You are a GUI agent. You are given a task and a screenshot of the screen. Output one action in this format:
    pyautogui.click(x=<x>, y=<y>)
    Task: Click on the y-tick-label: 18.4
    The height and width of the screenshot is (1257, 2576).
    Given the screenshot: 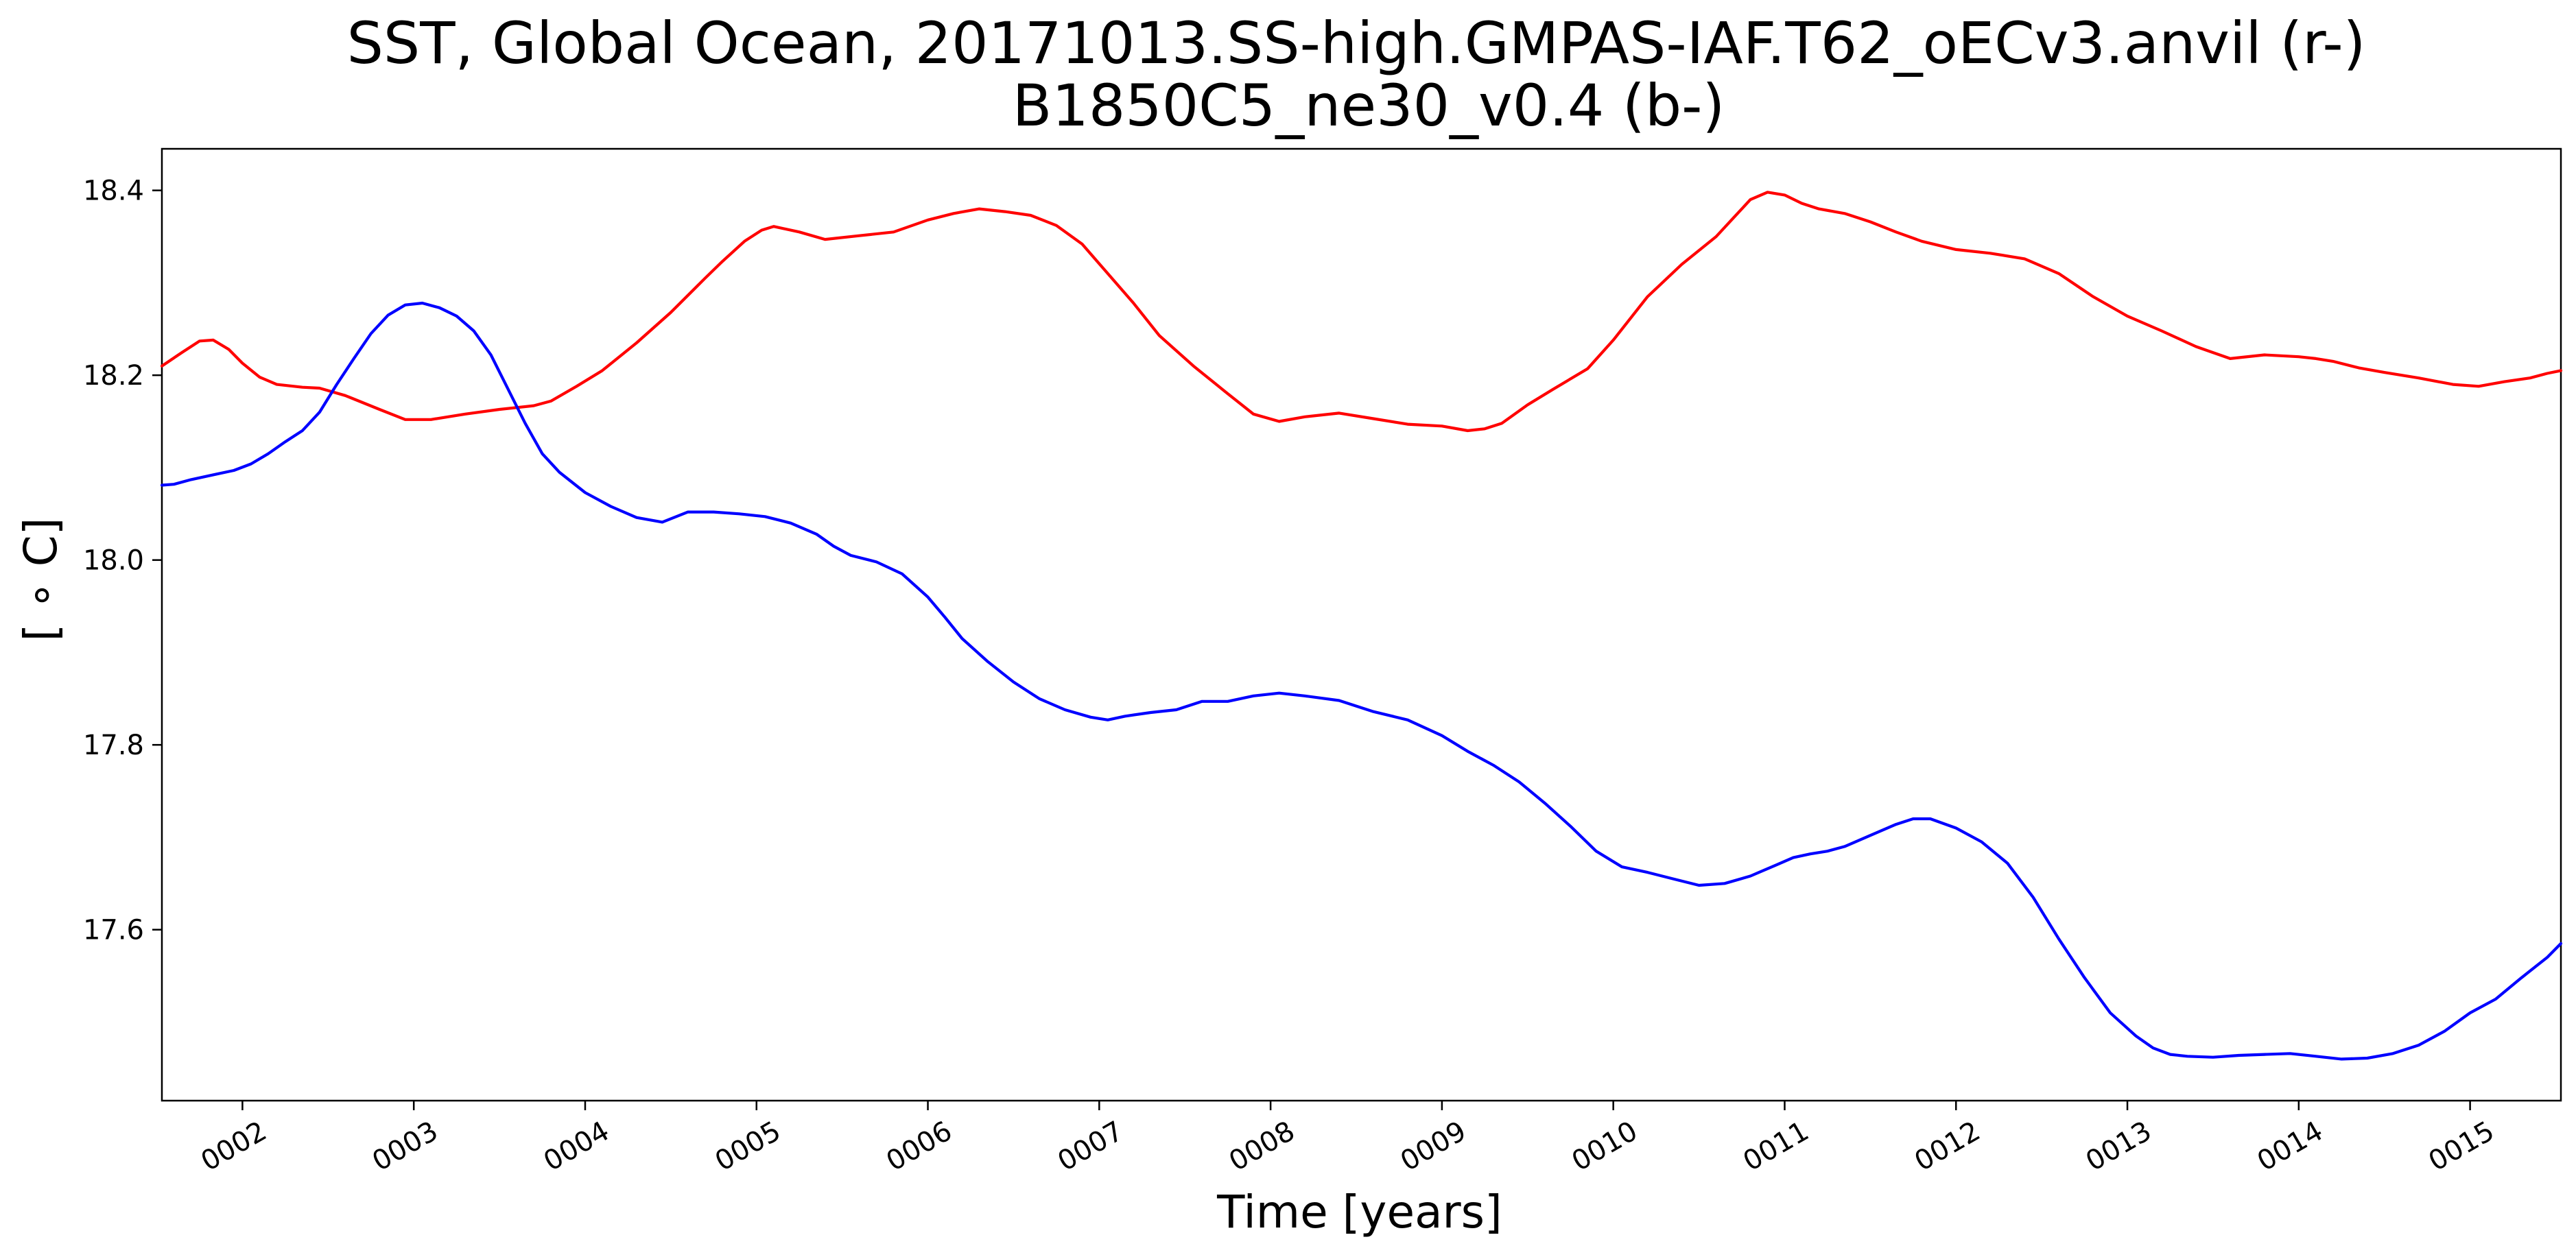 What is the action you would take?
    pyautogui.click(x=113, y=191)
    